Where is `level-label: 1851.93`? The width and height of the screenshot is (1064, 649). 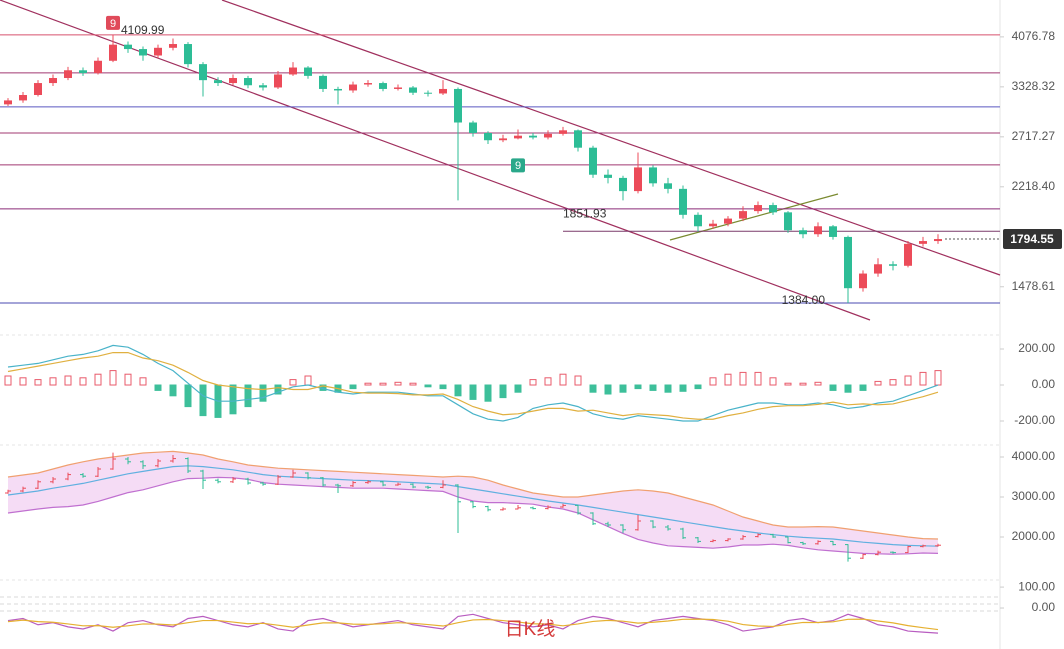
level-label: 1851.93 is located at coordinates (585, 213).